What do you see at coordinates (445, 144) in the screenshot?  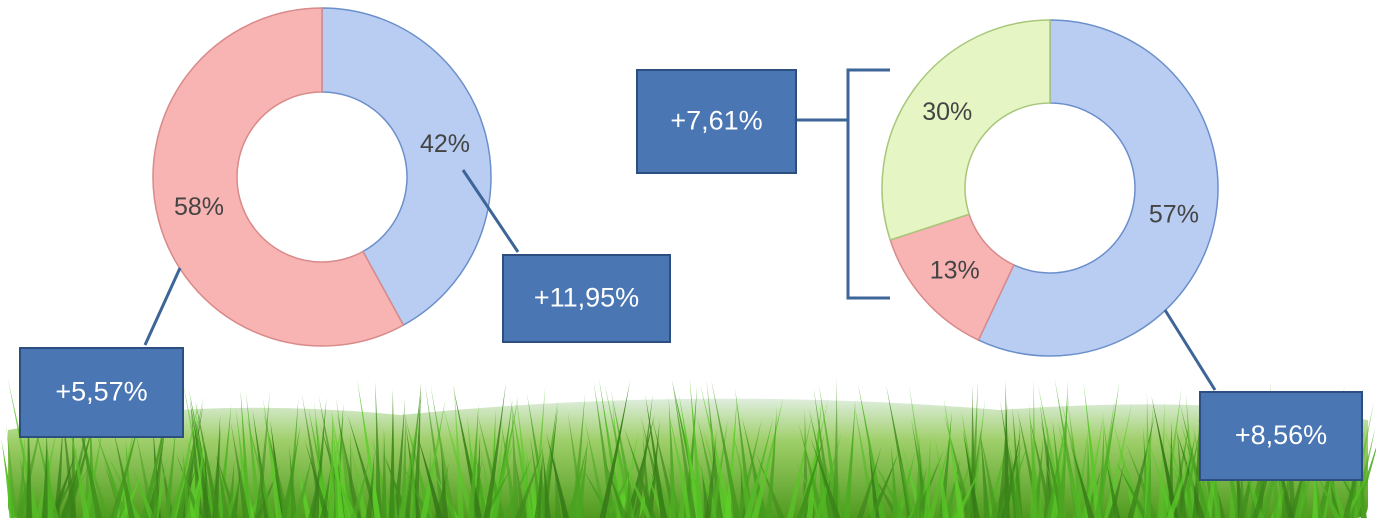 I see `data-label: 42%` at bounding box center [445, 144].